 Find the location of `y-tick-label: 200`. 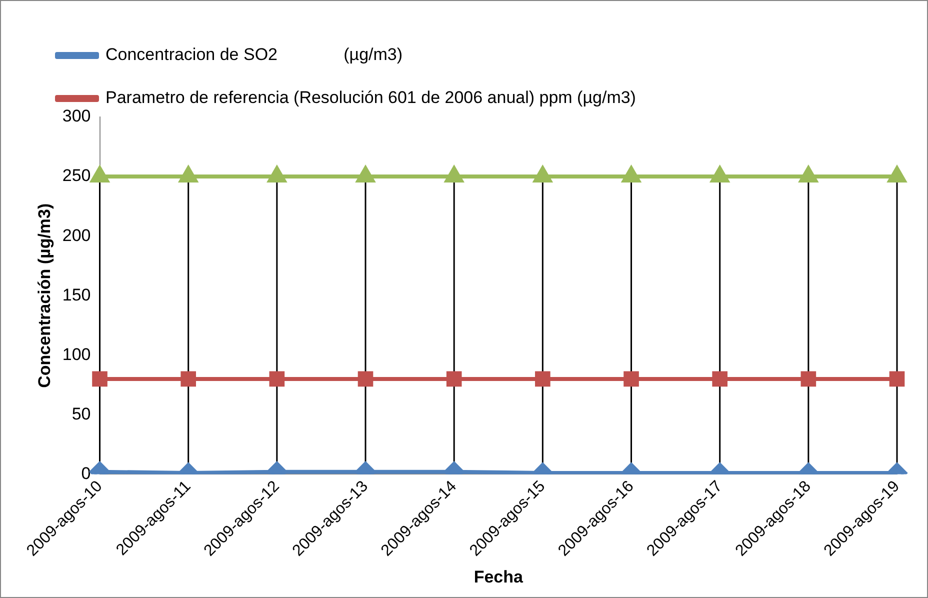

y-tick-label: 200 is located at coordinates (76, 235).